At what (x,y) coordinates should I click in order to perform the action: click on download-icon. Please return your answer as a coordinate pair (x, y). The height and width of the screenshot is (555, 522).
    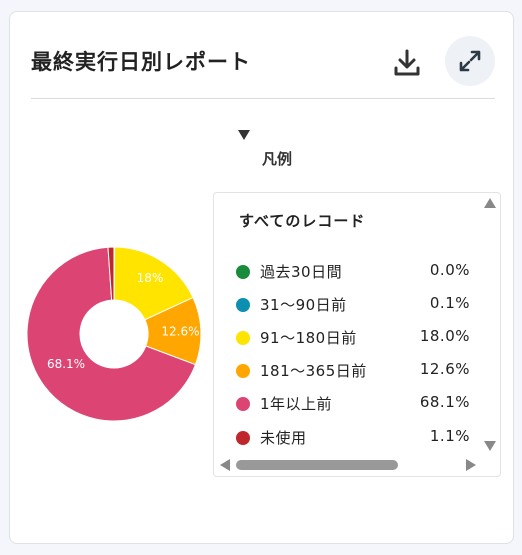
    Looking at the image, I should click on (407, 62).